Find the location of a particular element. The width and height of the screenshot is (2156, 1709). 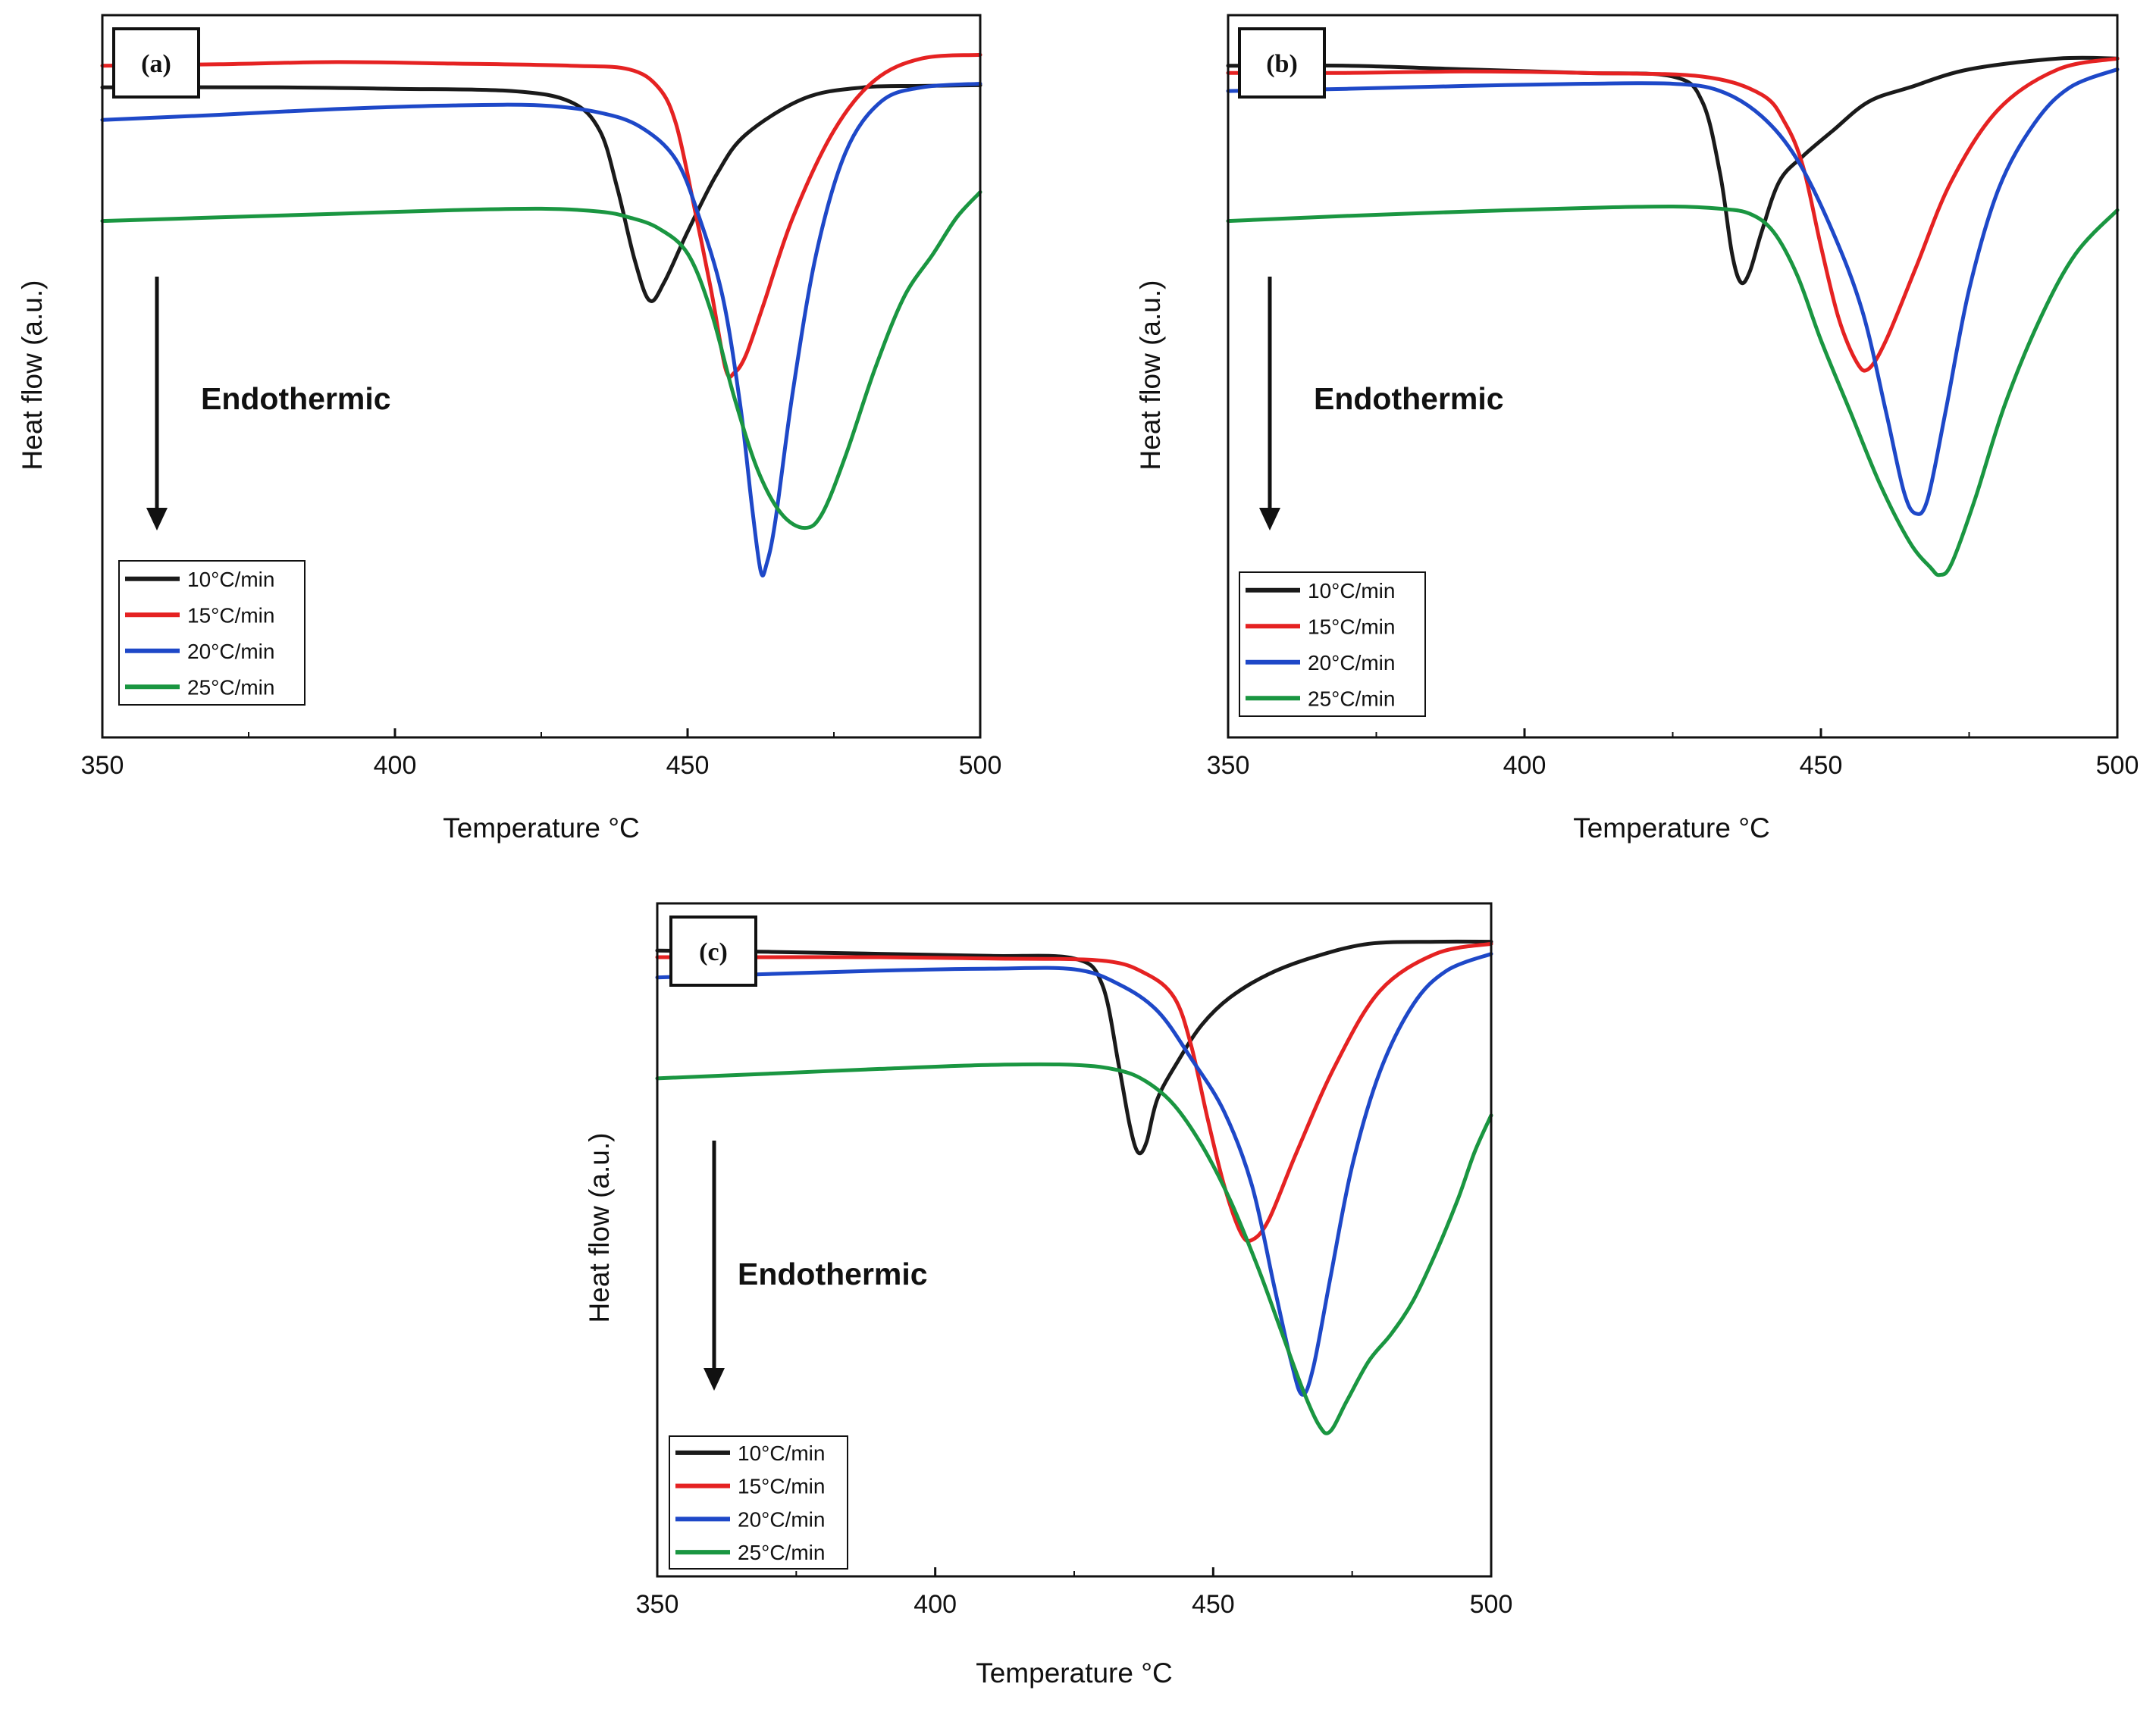

panel-tag: (a) is located at coordinates (156, 64).